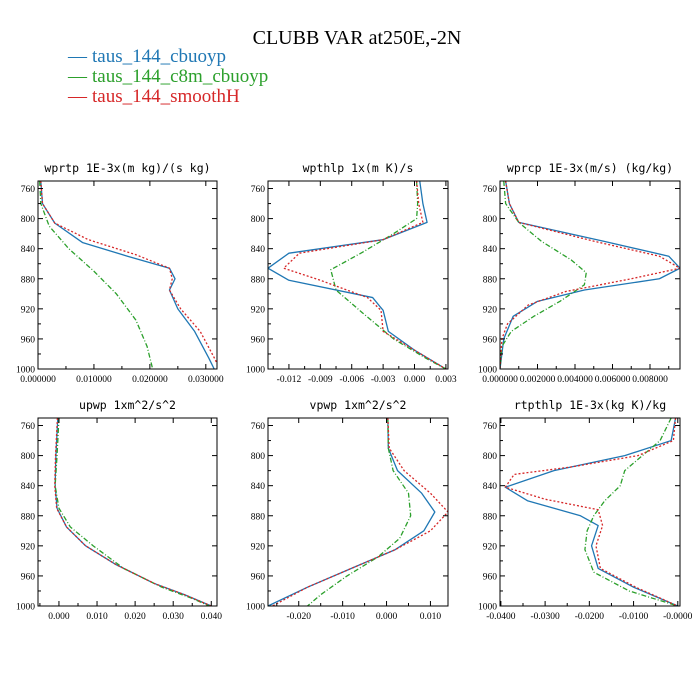 The width and height of the screenshot is (700, 700). What do you see at coordinates (357, 38) in the screenshot?
I see `figure-title: CLUBB VAR at250E,-2N` at bounding box center [357, 38].